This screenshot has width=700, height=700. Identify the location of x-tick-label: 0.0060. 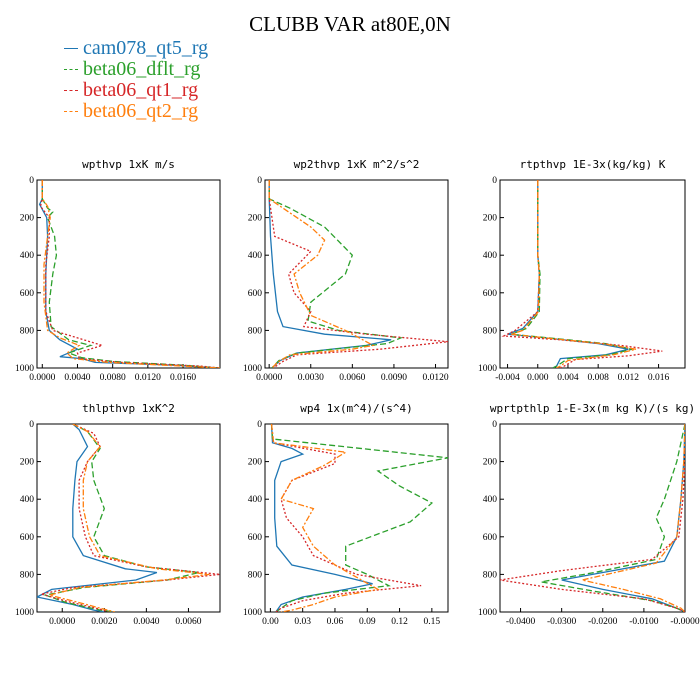
(352, 378).